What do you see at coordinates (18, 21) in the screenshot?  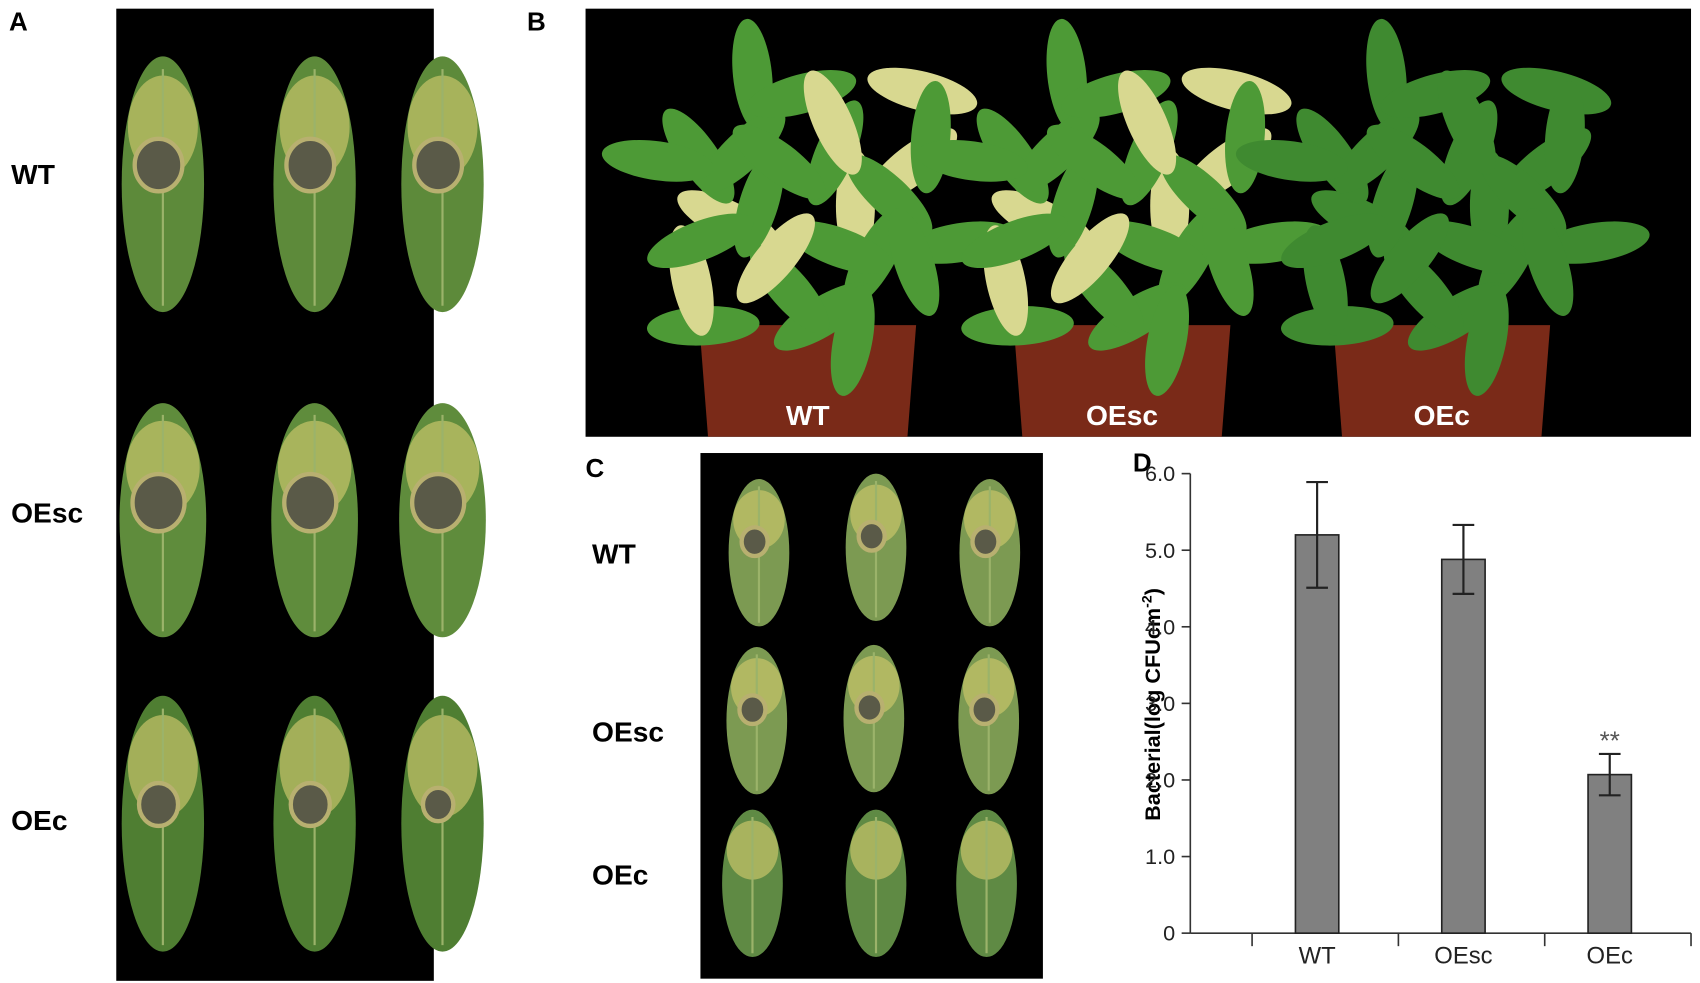 I see `panel-label: A` at bounding box center [18, 21].